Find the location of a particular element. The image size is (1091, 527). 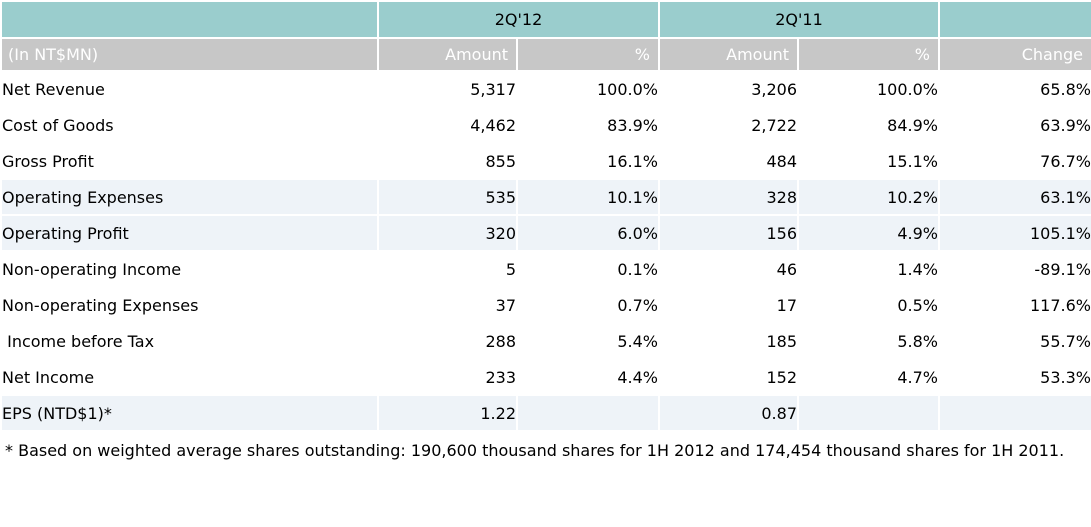

row-label-cell: Net Revenue is located at coordinates (189, 89).